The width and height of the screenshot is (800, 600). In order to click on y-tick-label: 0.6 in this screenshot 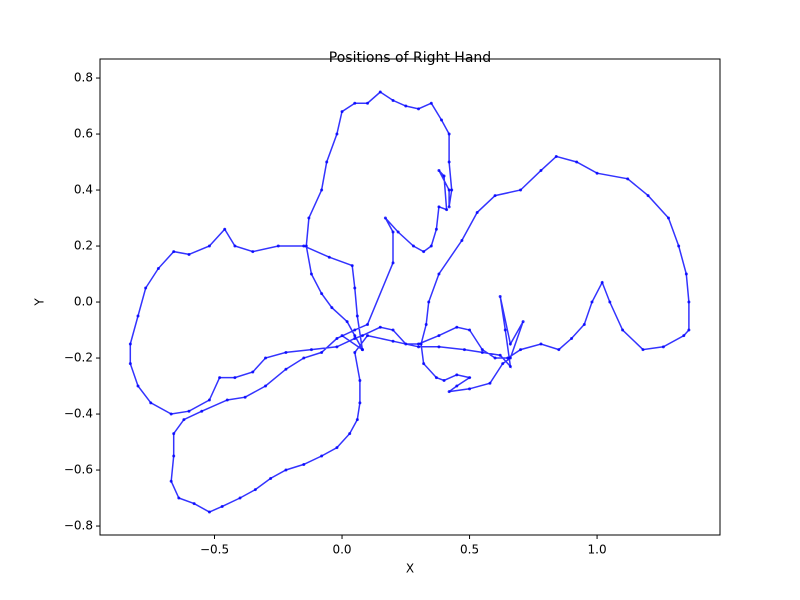, I will do `click(83, 134)`.